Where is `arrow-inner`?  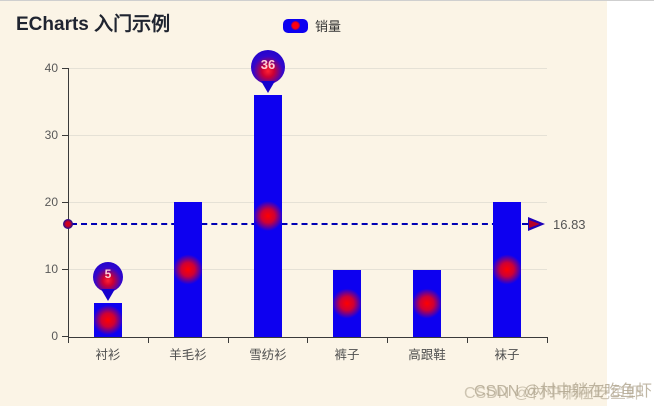
arrow-inner is located at coordinates (534, 224).